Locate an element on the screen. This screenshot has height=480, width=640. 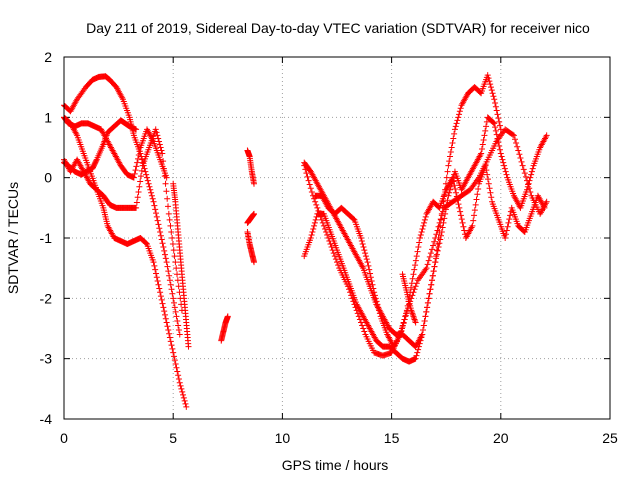
series-track-a is located at coordinates (125, 262).